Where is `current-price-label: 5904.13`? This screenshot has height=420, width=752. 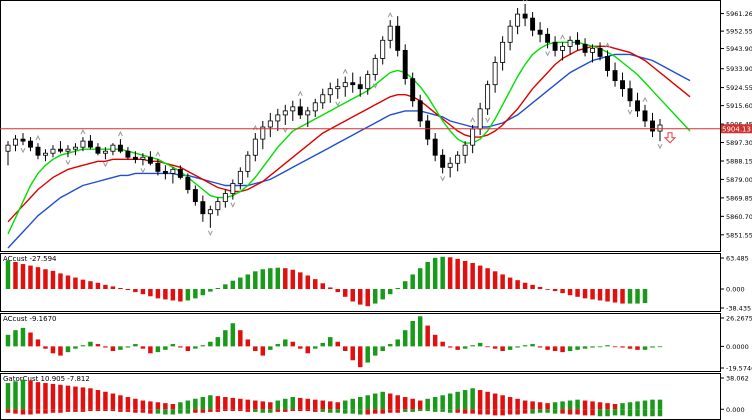
current-price-label: 5904.13 is located at coordinates (736, 128).